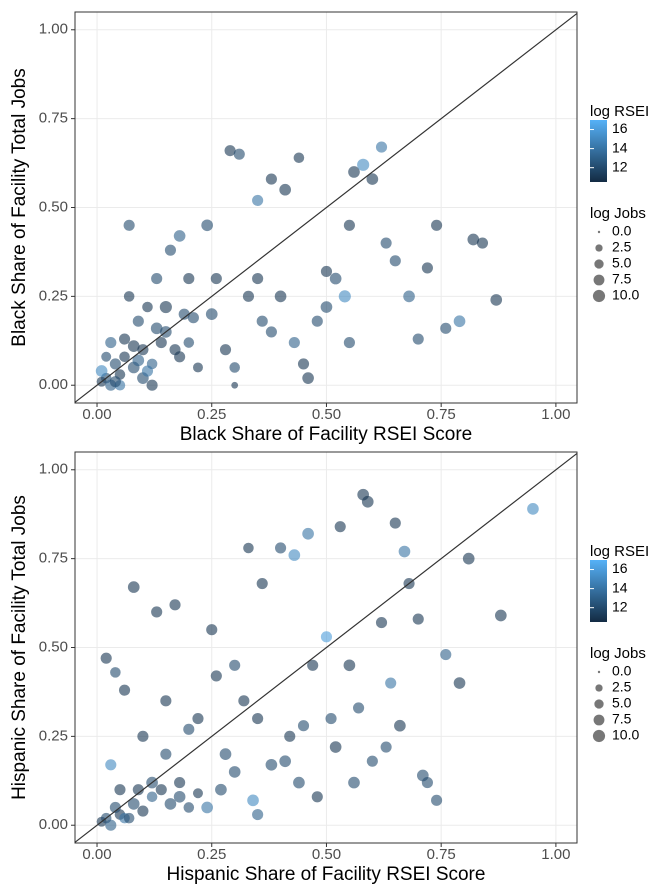 The image size is (662, 884). Describe the element at coordinates (19, 647) in the screenshot. I see `y-axis-title: Hispanic Share of Facility Total Jobs` at that location.